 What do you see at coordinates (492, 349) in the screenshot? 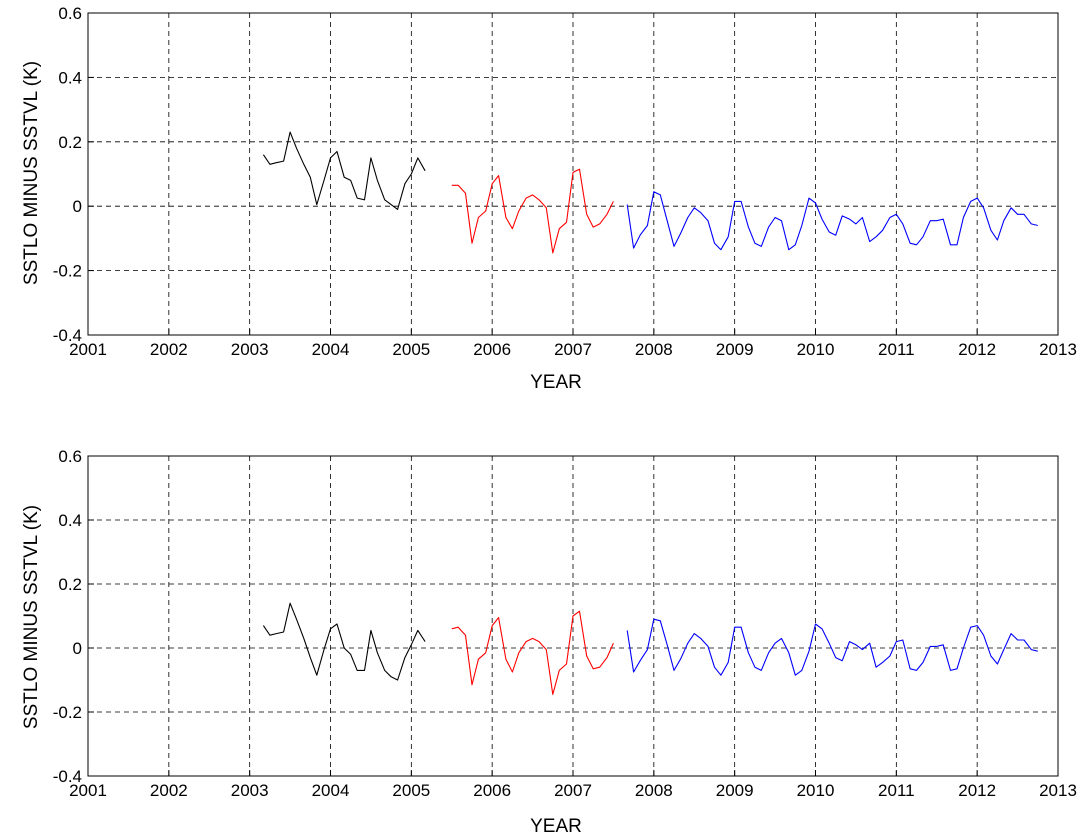
I see `top-x-tick-label: 2006` at bounding box center [492, 349].